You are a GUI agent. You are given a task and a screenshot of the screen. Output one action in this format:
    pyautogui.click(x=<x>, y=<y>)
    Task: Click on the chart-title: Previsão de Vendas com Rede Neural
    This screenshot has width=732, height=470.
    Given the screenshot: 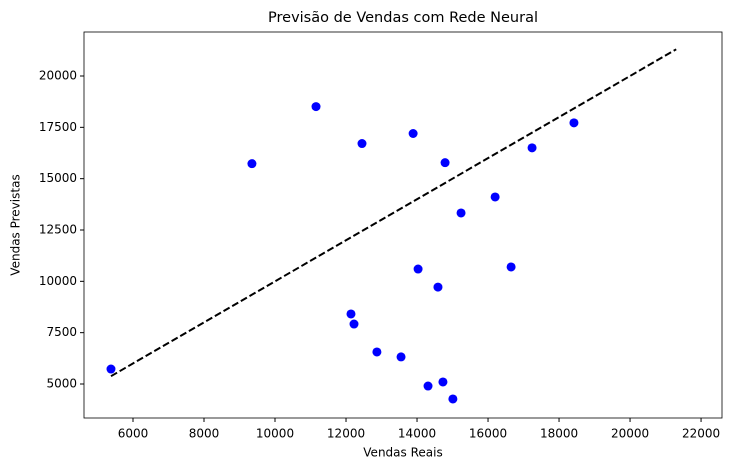 What is the action you would take?
    pyautogui.click(x=403, y=18)
    